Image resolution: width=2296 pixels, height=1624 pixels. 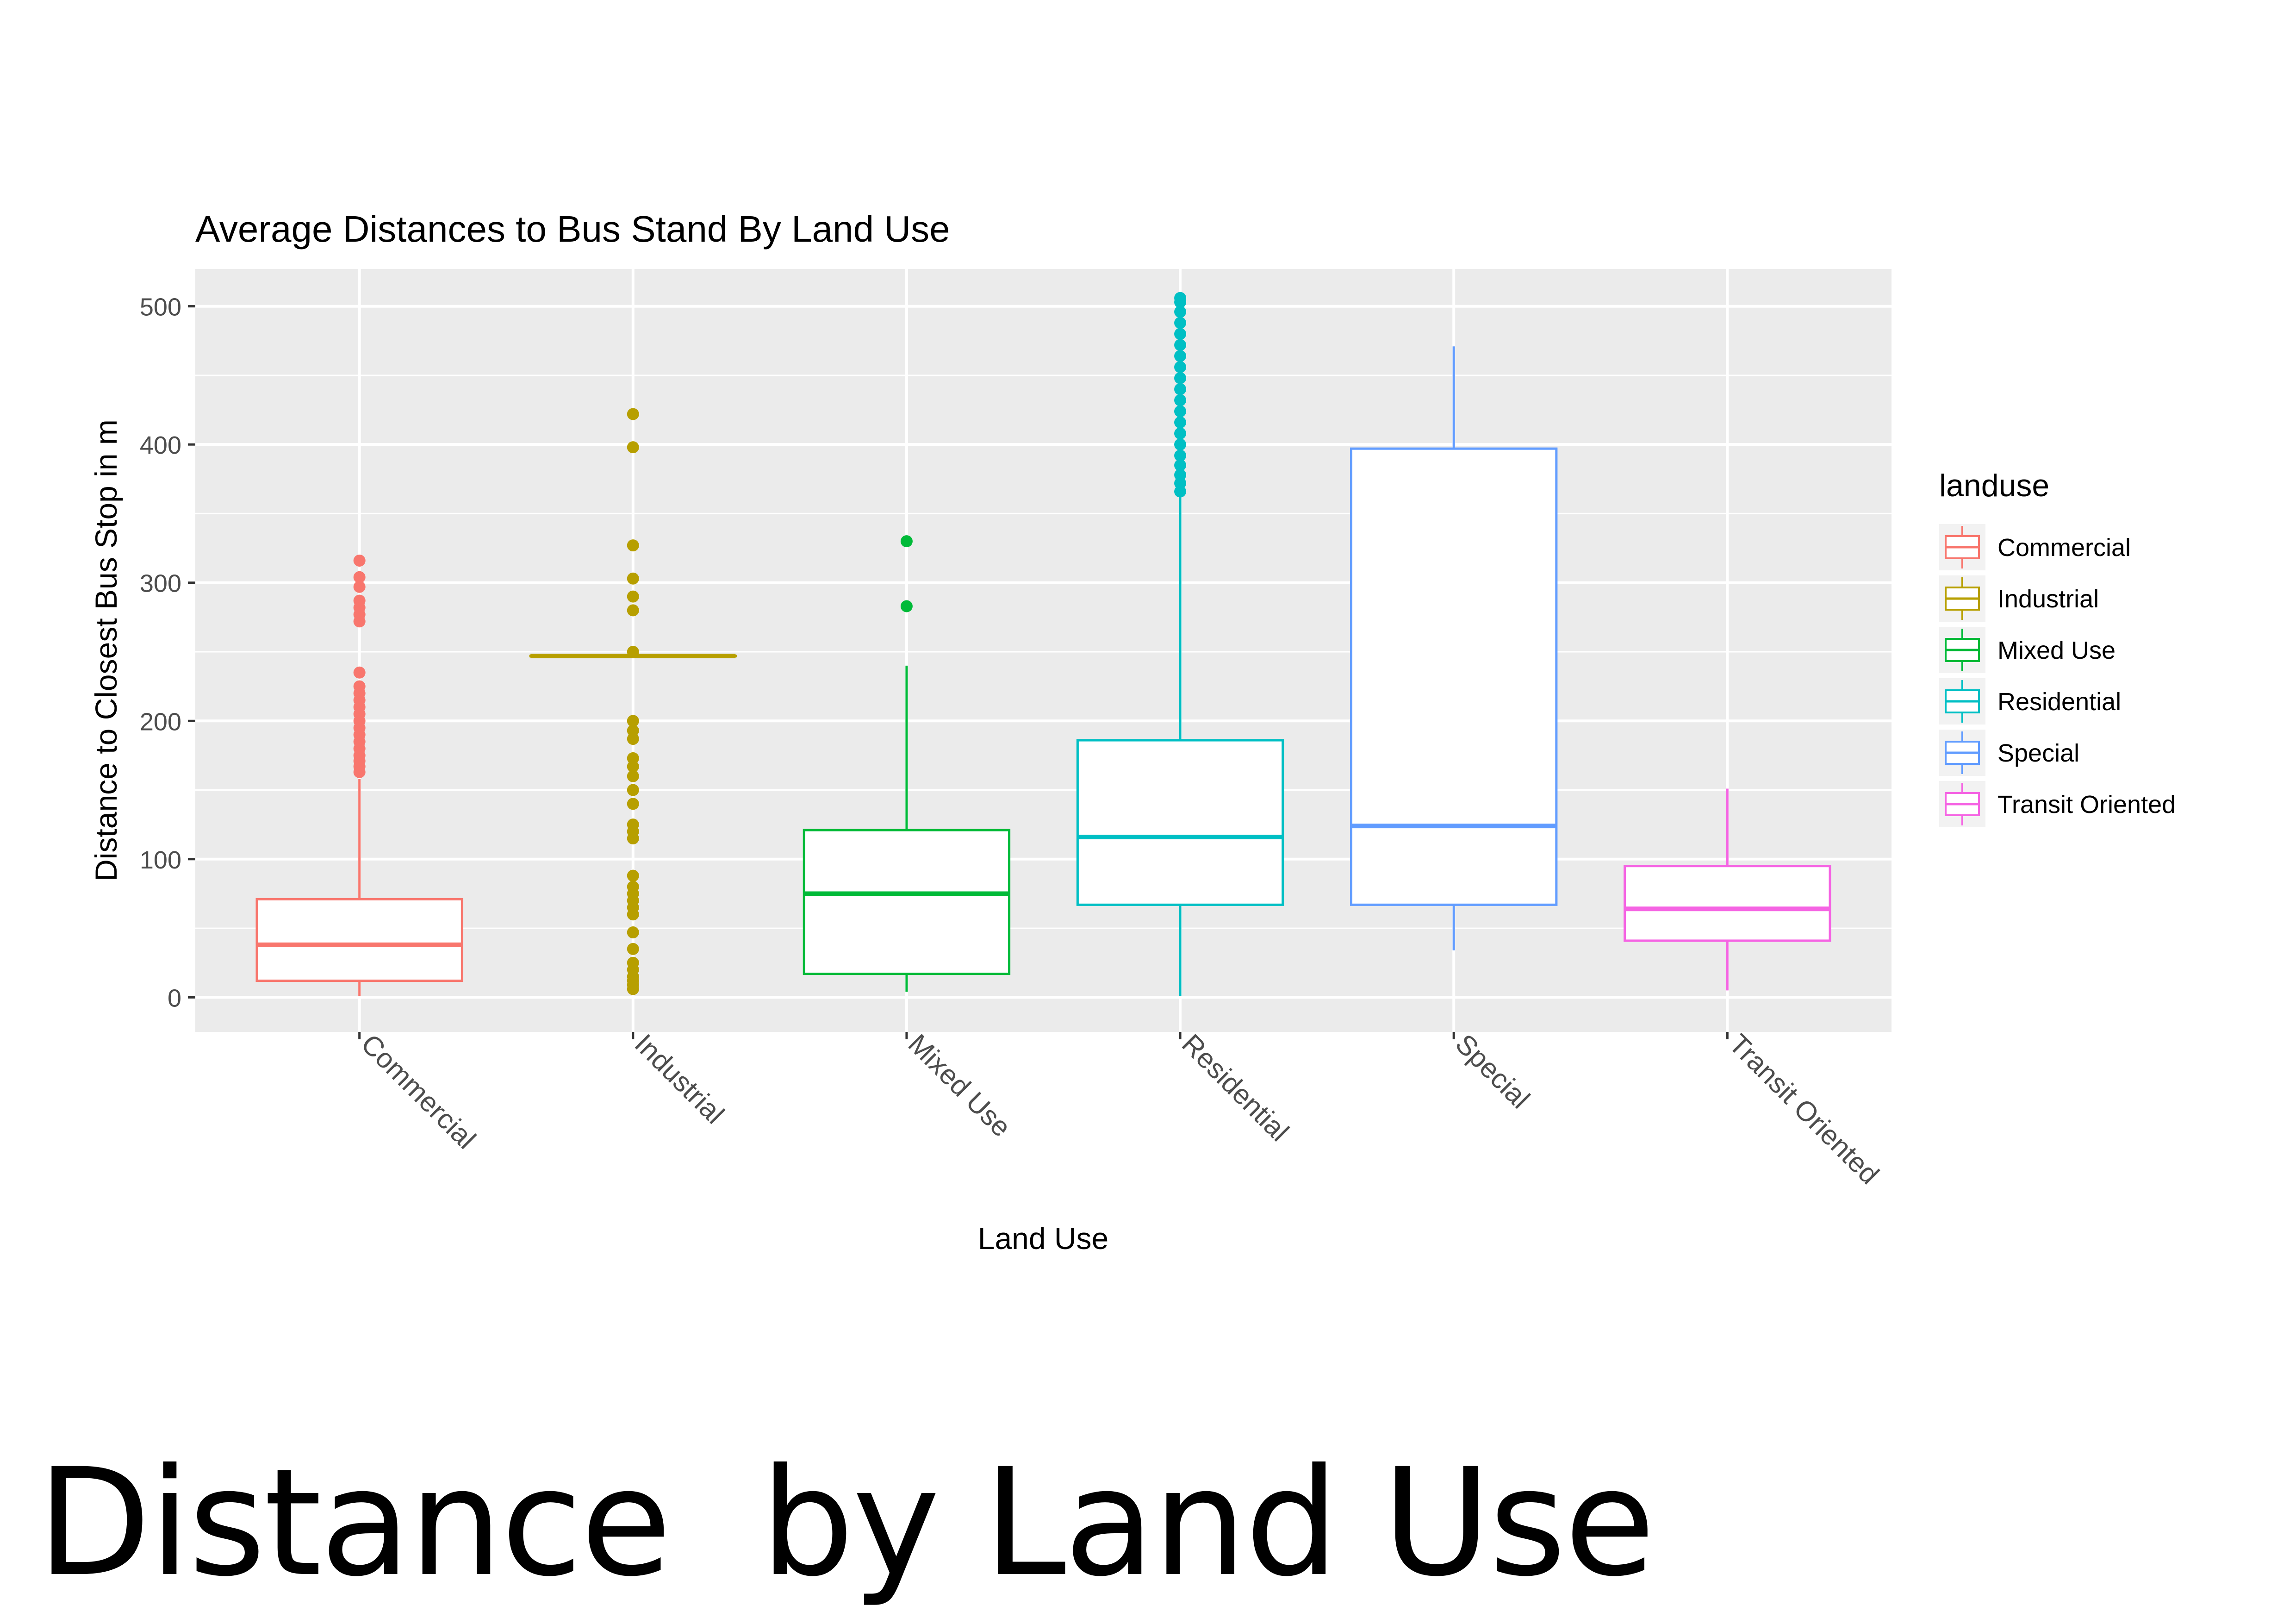 I want to click on x-tick-label: Transit Oriented, so click(x=1804, y=1109).